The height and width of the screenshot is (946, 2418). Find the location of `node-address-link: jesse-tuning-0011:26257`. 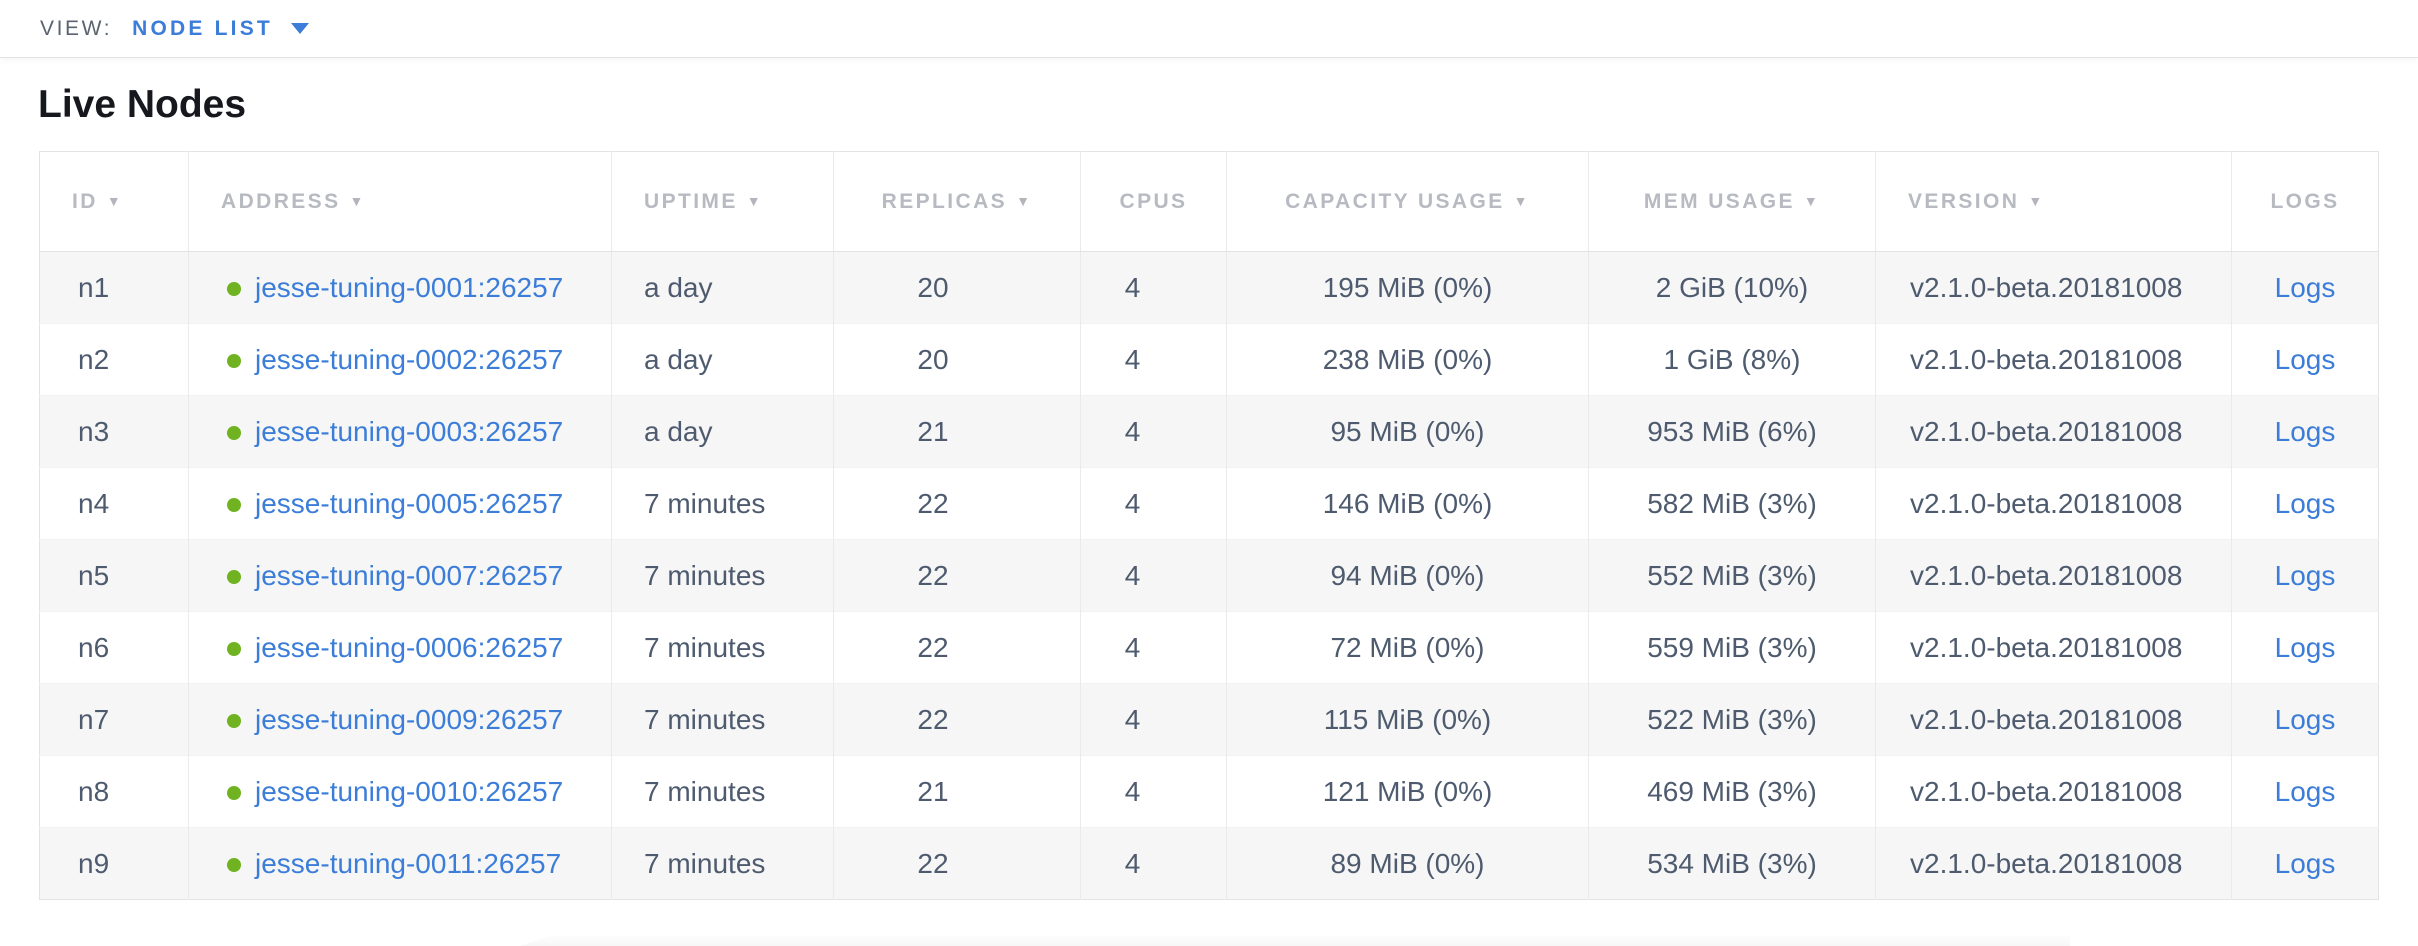

node-address-link: jesse-tuning-0011:26257 is located at coordinates (408, 863).